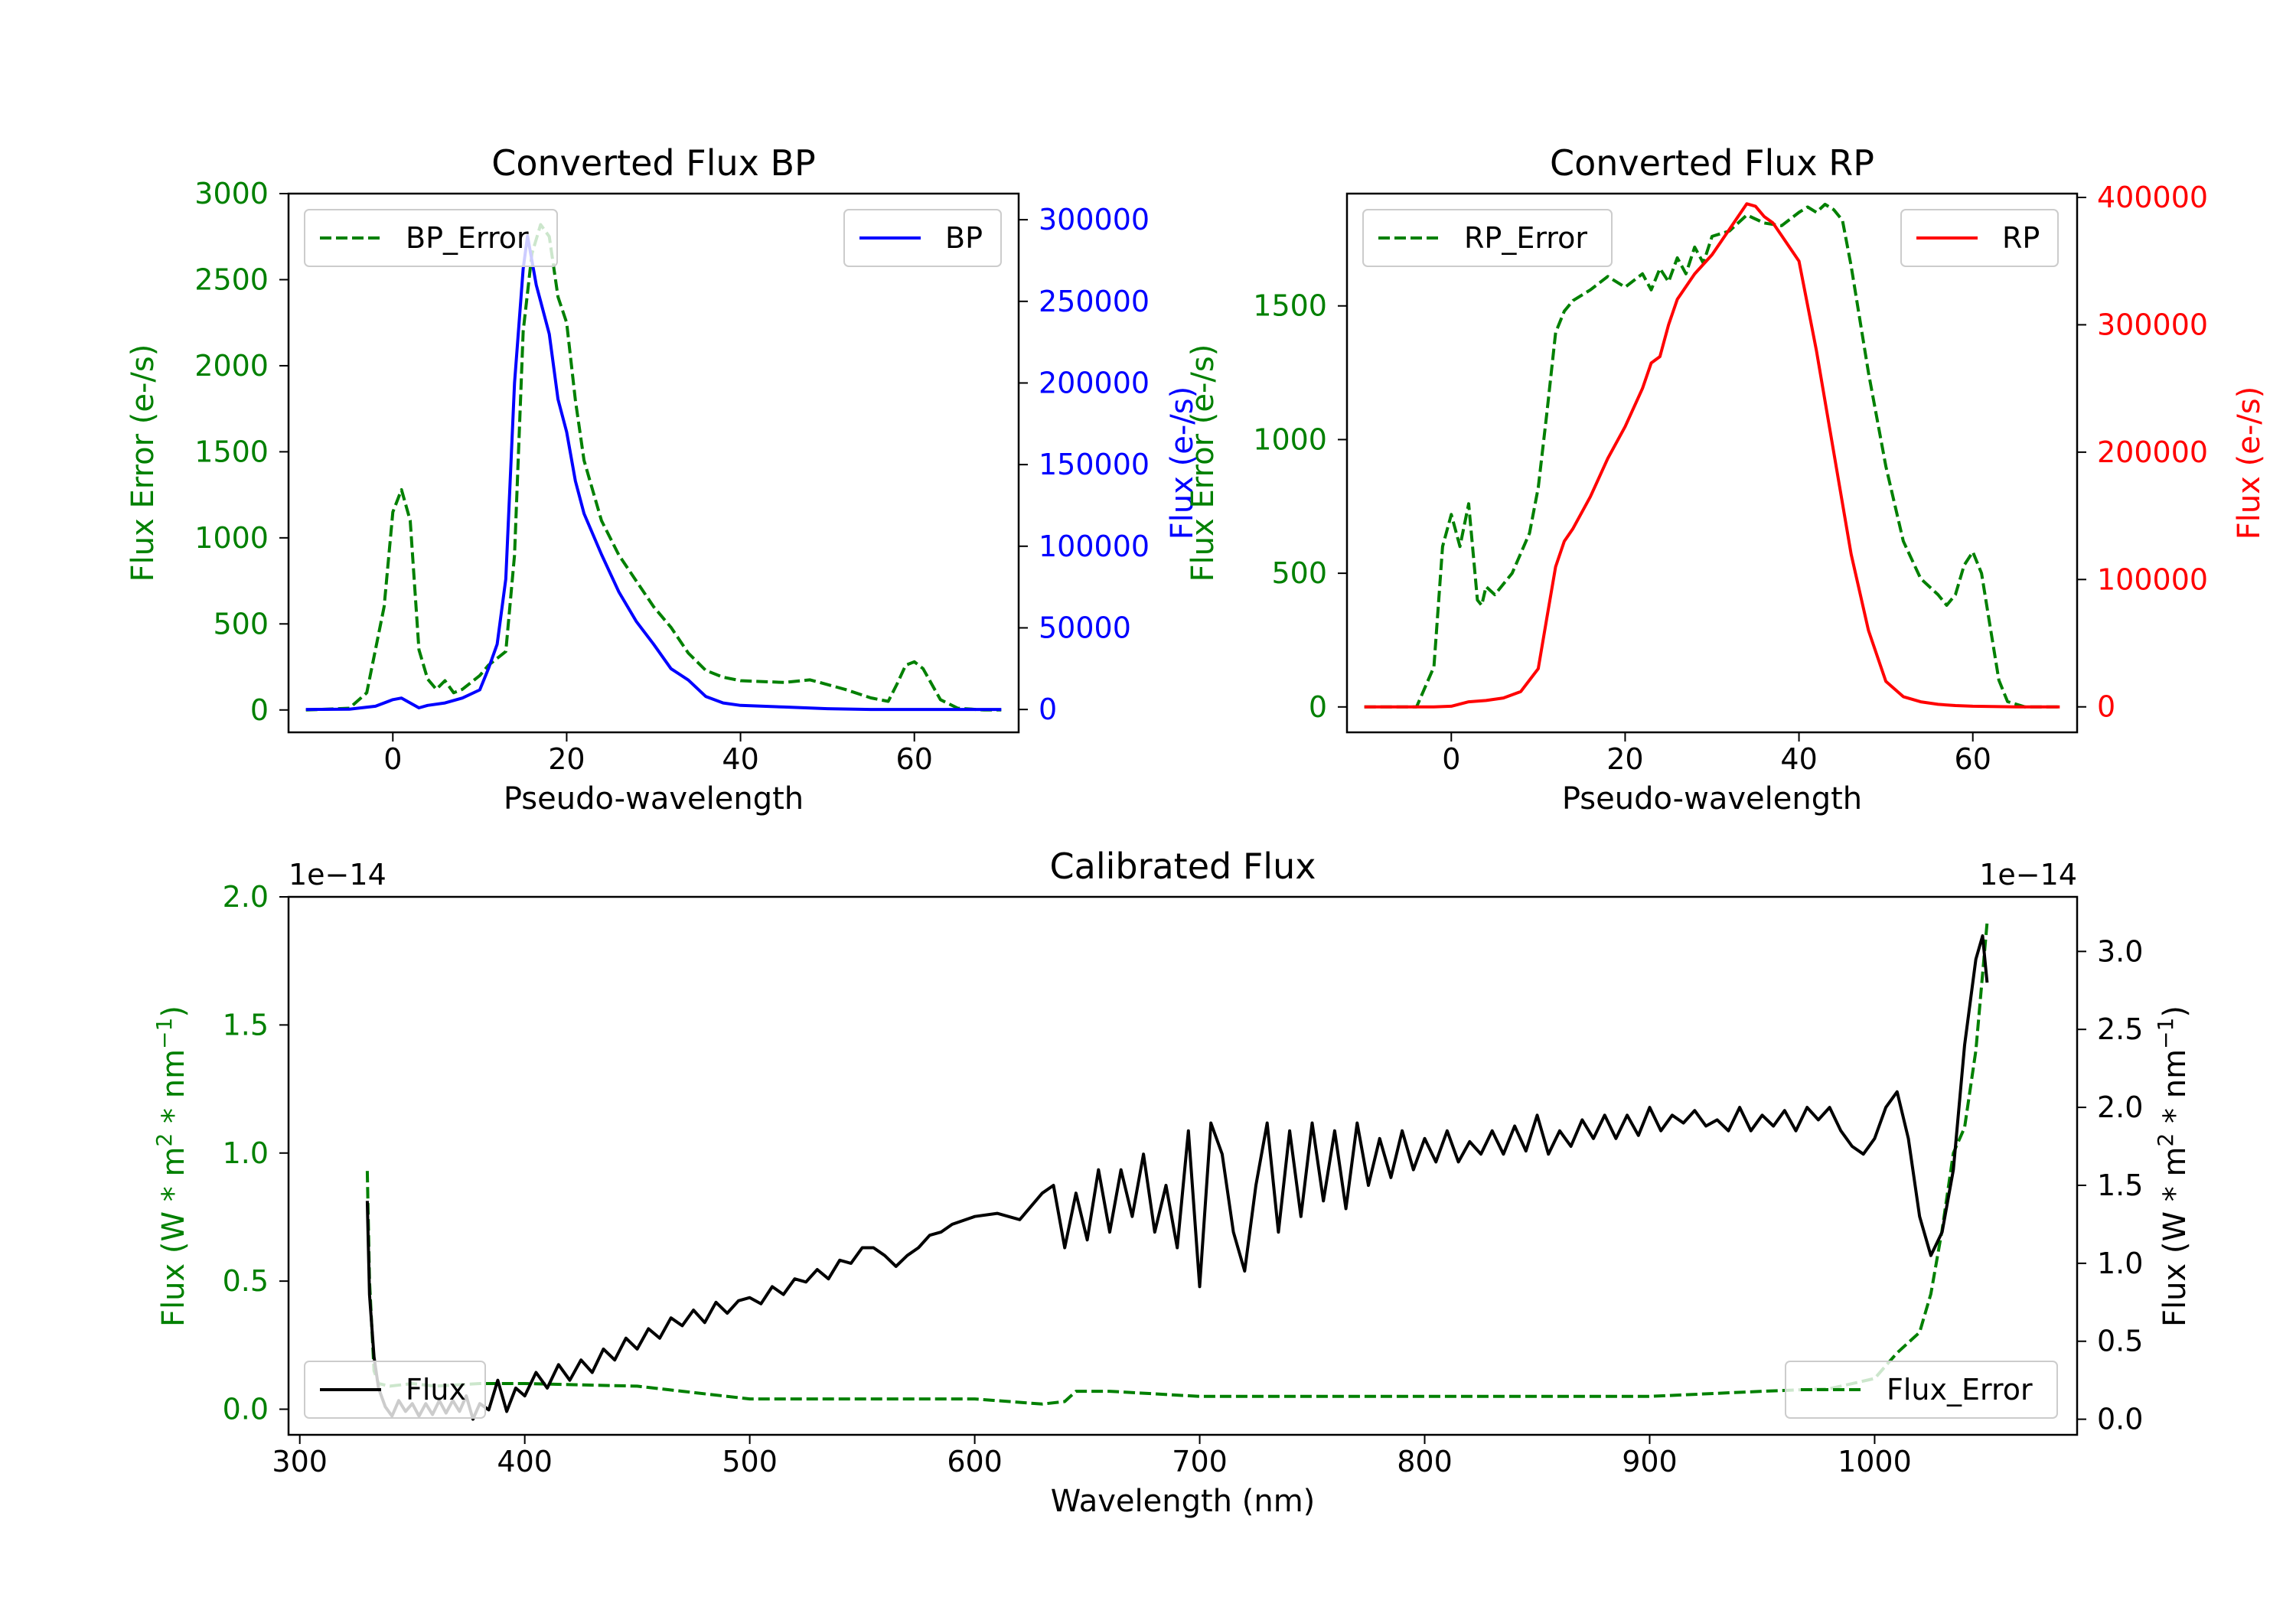 The height and width of the screenshot is (1607, 2296). I want to click on y-tick-label-left: 1.5, so click(246, 1024).